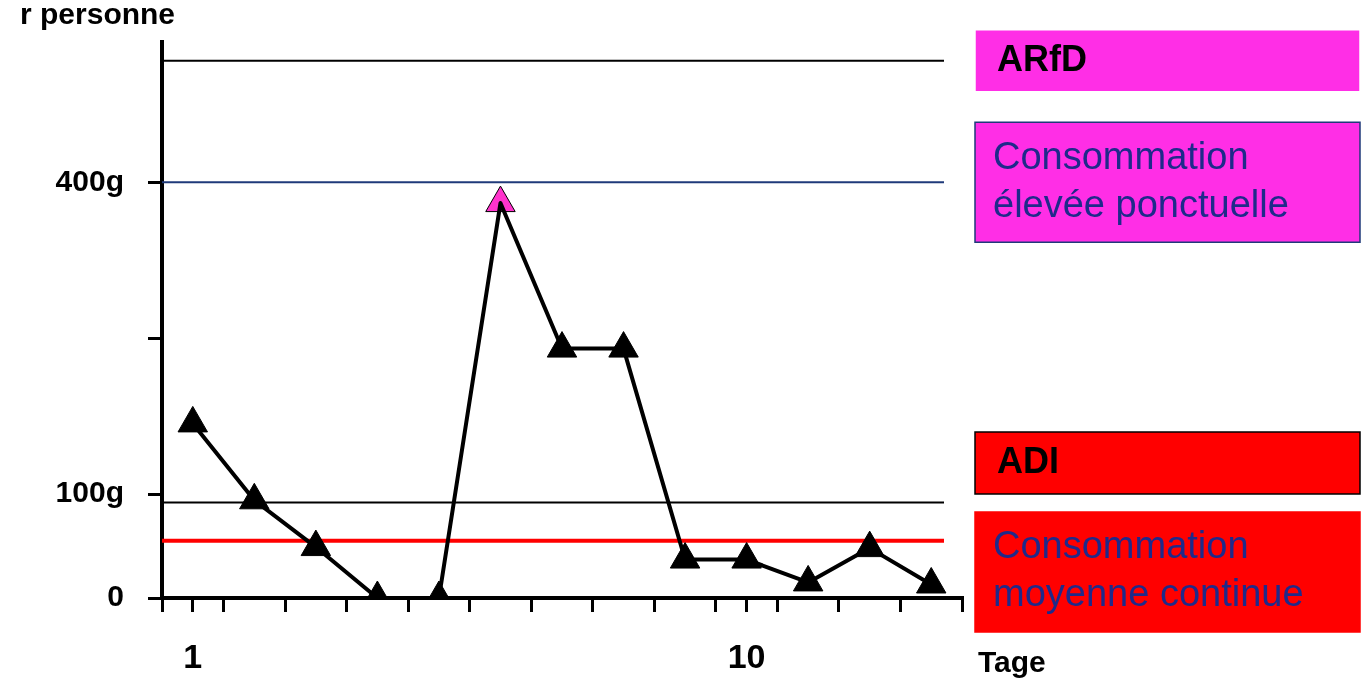  Describe the element at coordinates (115, 596) in the screenshot. I see `y-tick-label: 0` at that location.